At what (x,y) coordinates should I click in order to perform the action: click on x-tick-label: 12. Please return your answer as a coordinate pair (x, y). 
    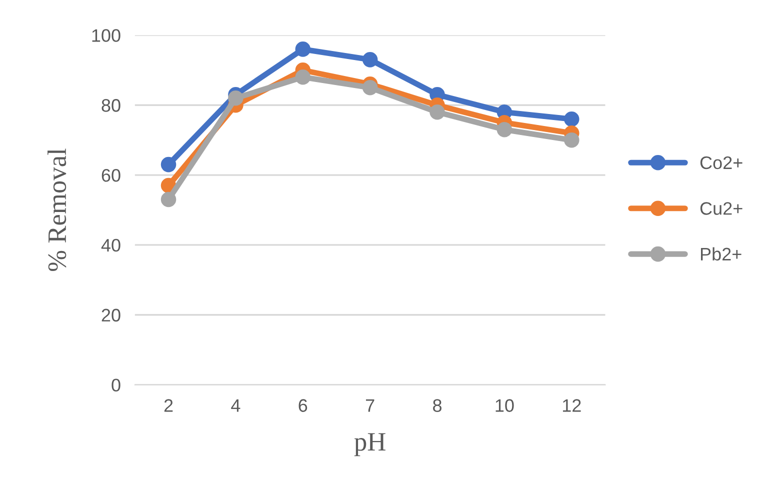
    Looking at the image, I should click on (571, 405).